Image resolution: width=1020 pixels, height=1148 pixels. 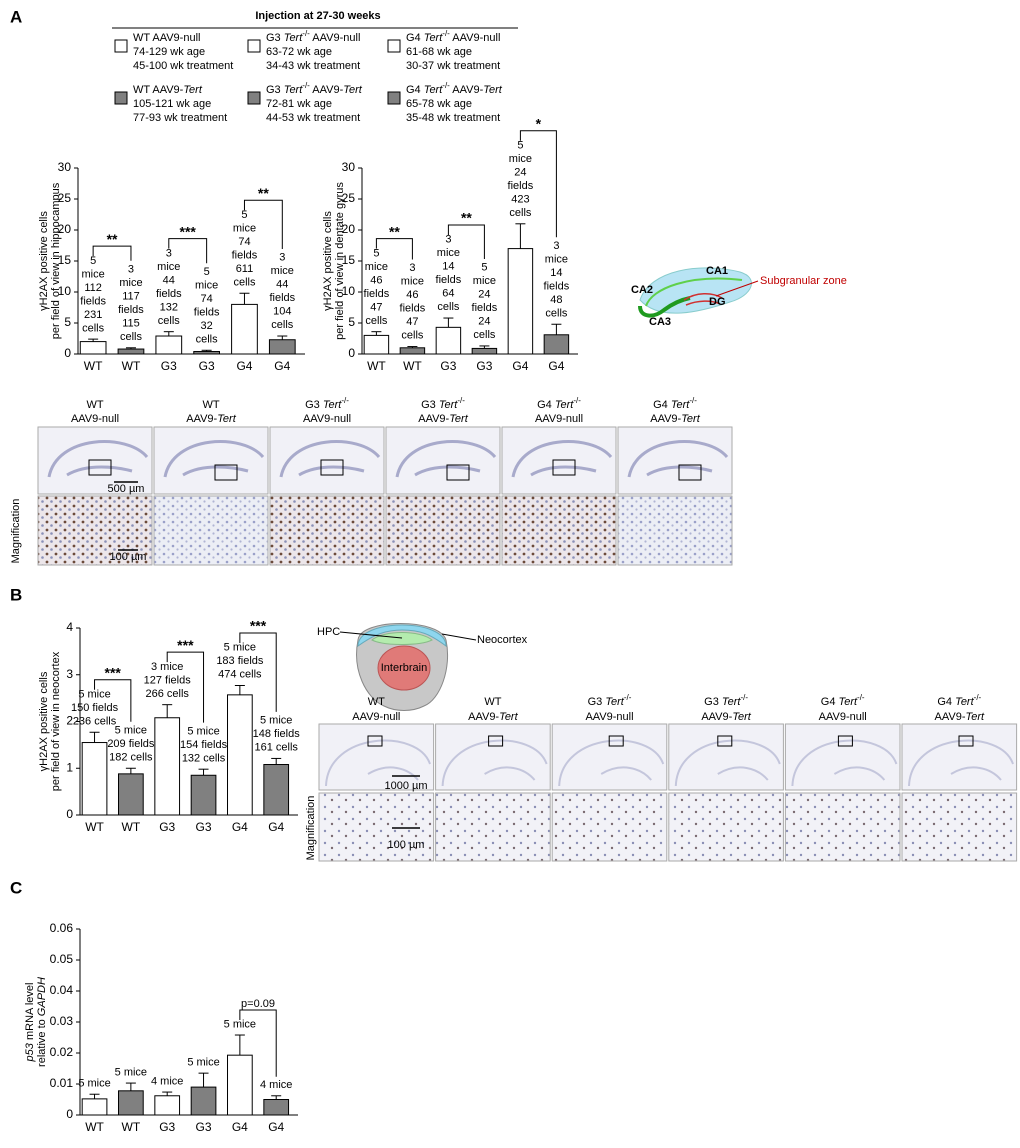 I want to click on y-tick-label: 0.02, so click(x=62, y=1052).